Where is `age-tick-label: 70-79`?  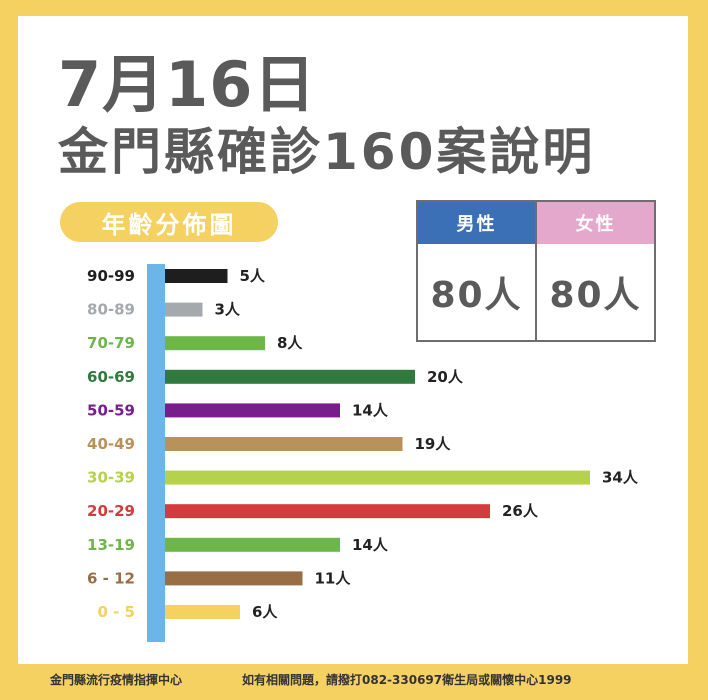
age-tick-label: 70-79 is located at coordinates (111, 343).